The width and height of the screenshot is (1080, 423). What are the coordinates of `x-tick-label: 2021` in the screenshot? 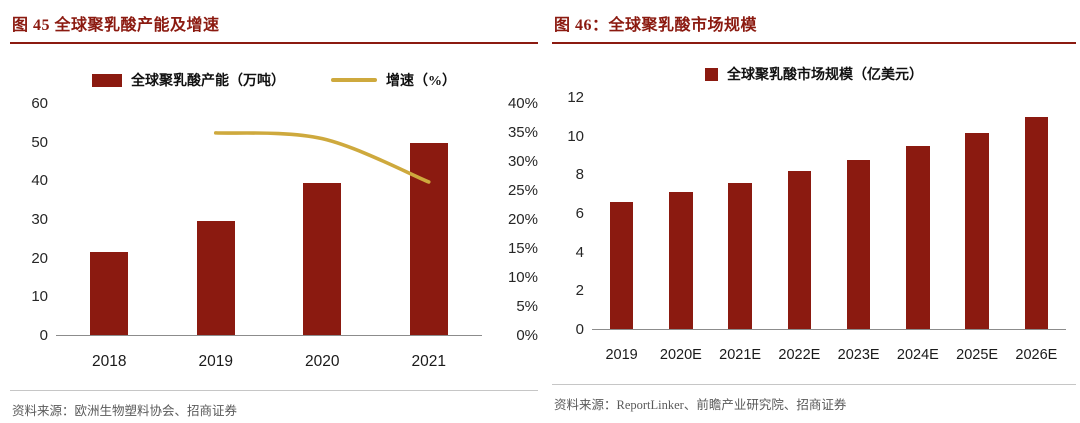 It's located at (428, 361).